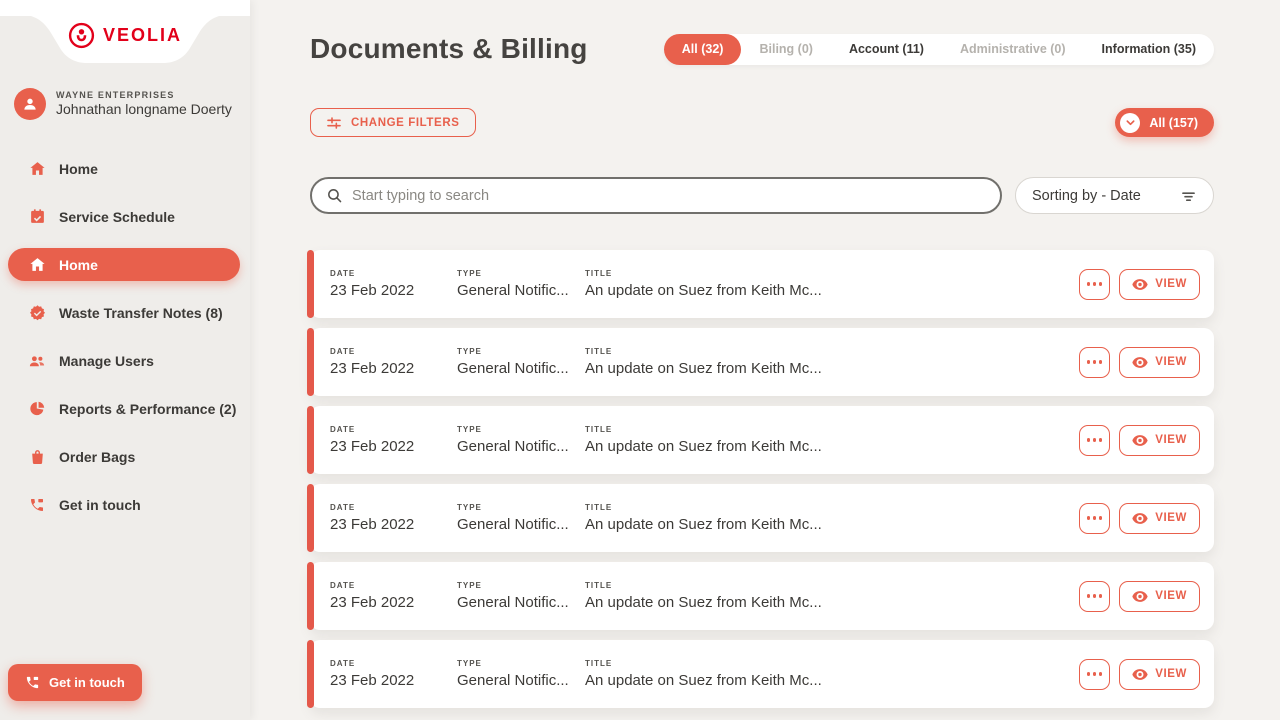  What do you see at coordinates (124, 264) in the screenshot?
I see `sidebar-item-home-active: Home` at bounding box center [124, 264].